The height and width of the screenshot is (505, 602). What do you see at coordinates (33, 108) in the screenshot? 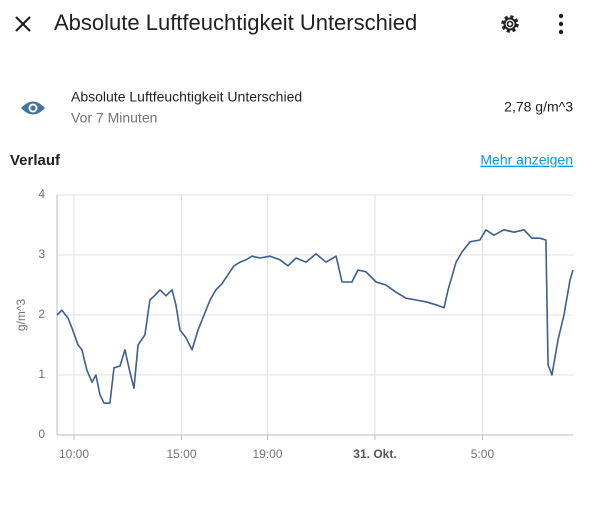
I see `entity-icon` at bounding box center [33, 108].